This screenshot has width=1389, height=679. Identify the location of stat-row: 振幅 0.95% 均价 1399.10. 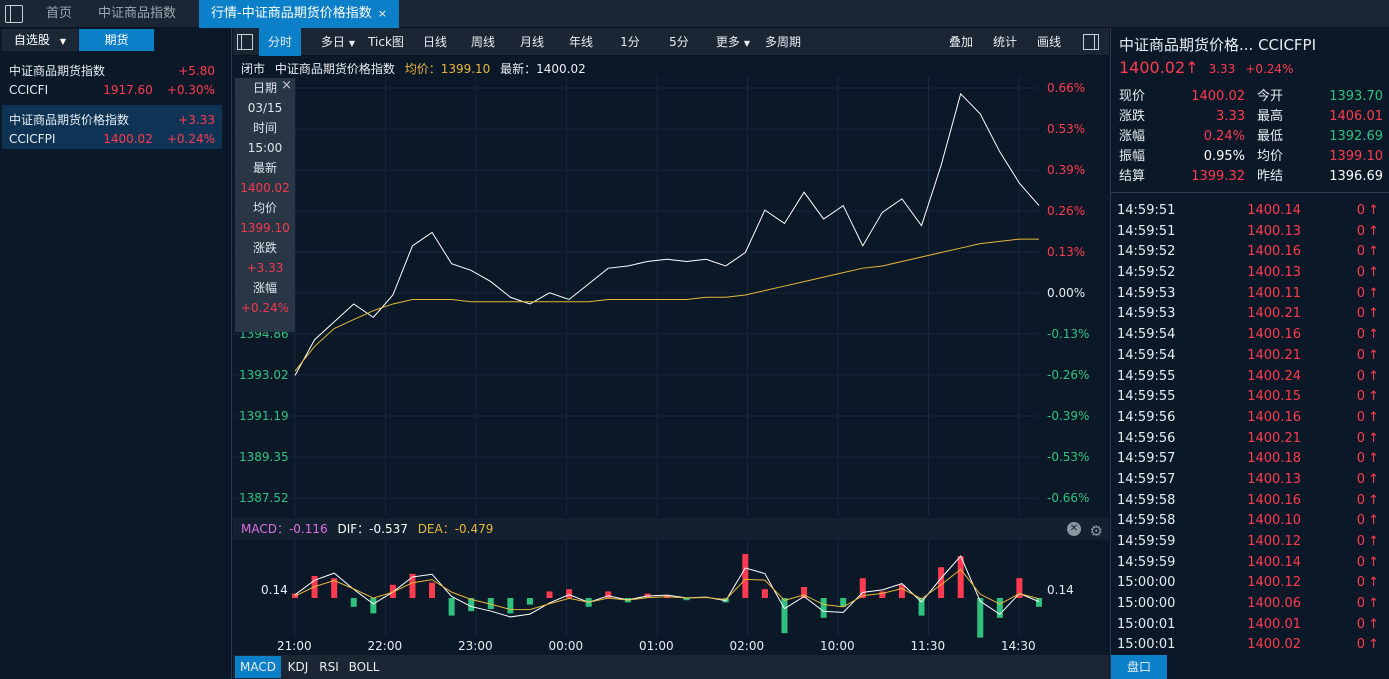
(1251, 157).